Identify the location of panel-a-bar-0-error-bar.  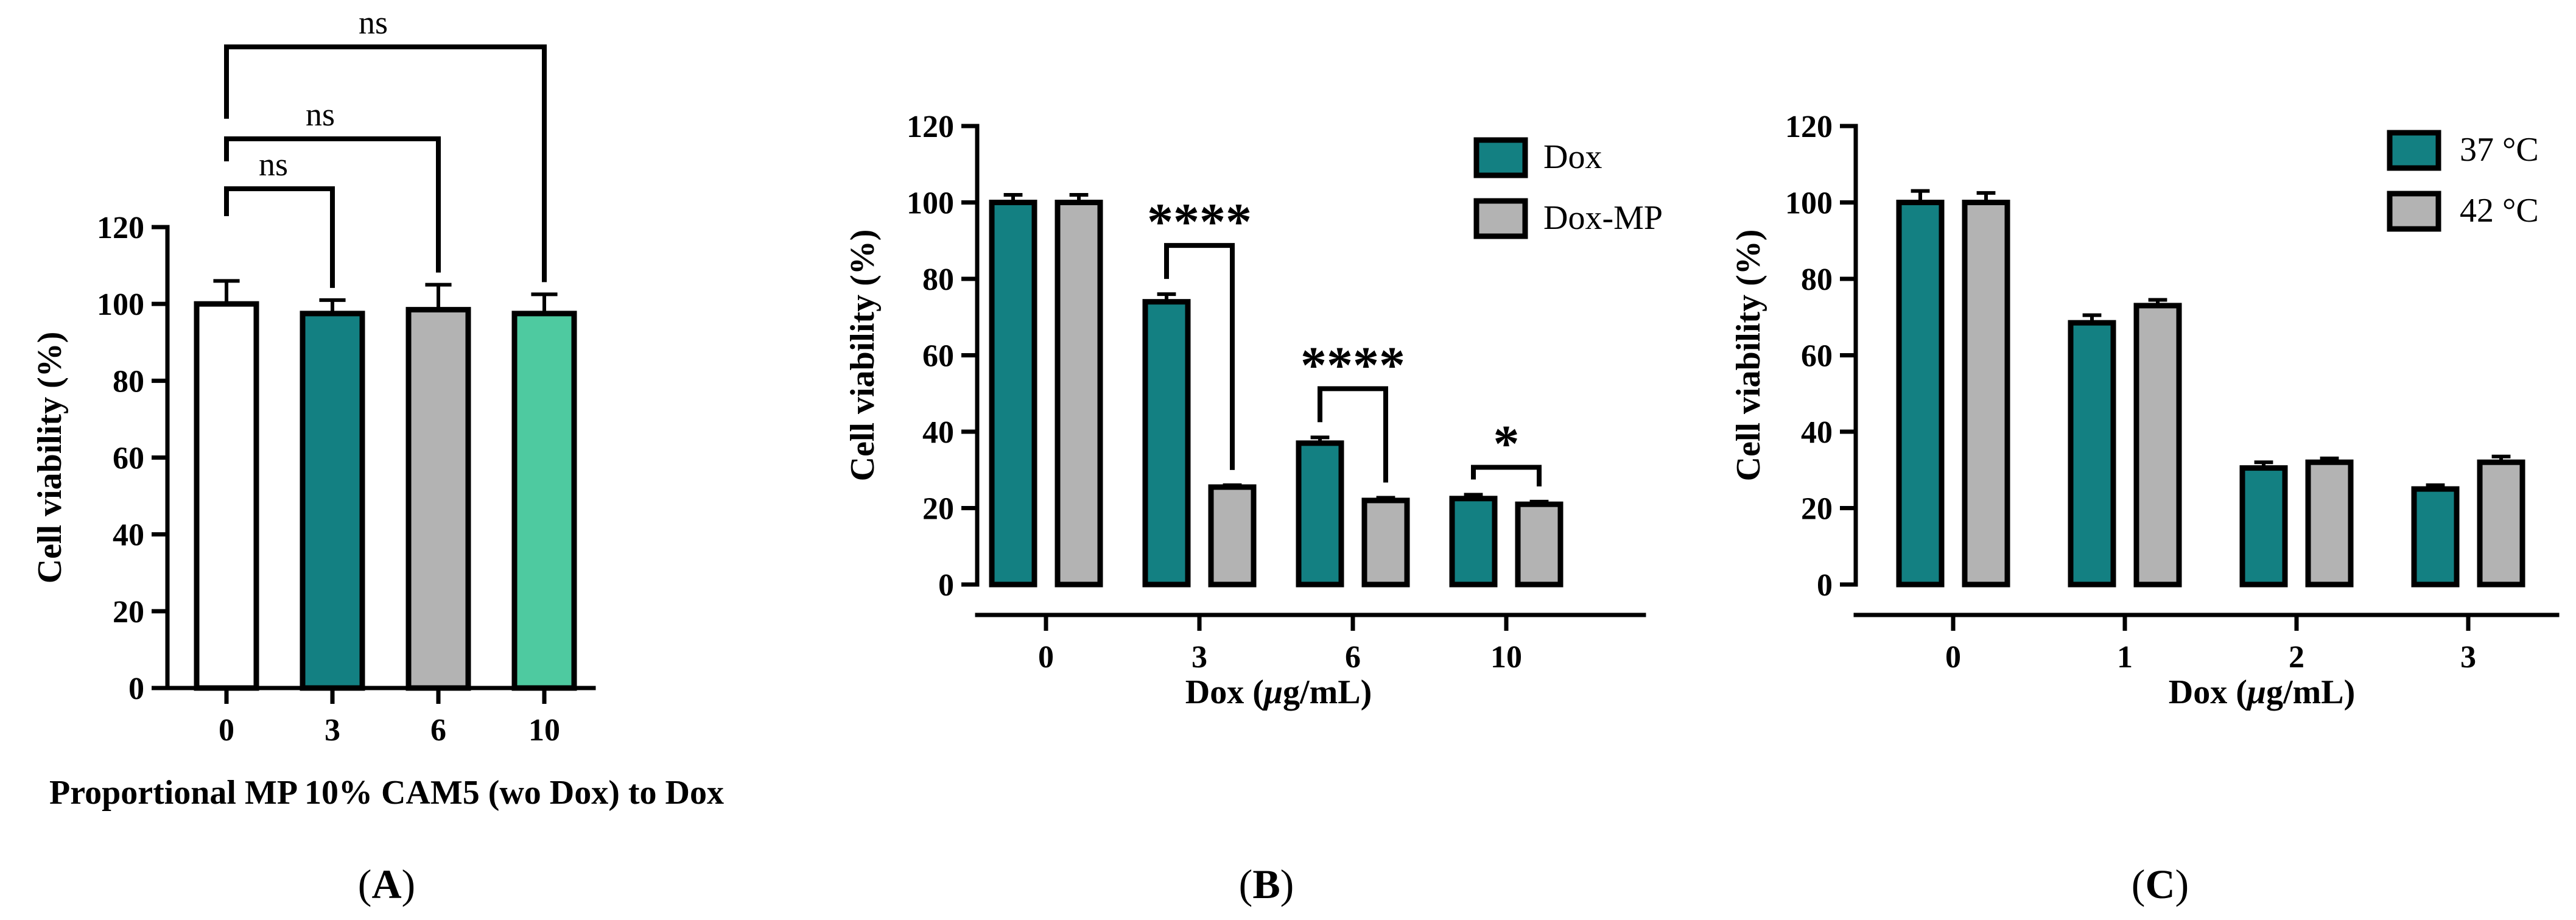
(227, 291).